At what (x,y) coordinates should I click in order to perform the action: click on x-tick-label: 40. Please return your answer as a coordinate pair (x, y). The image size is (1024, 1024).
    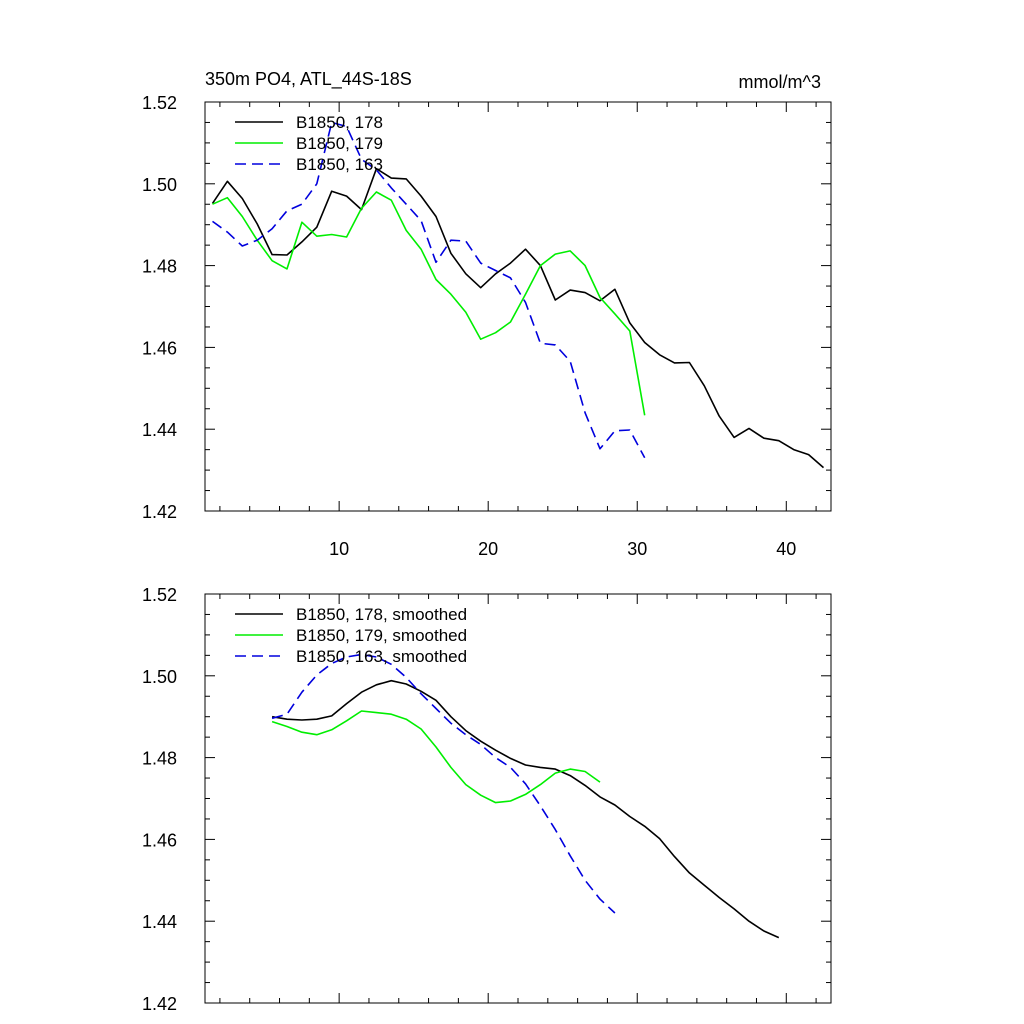
    Looking at the image, I should click on (786, 549).